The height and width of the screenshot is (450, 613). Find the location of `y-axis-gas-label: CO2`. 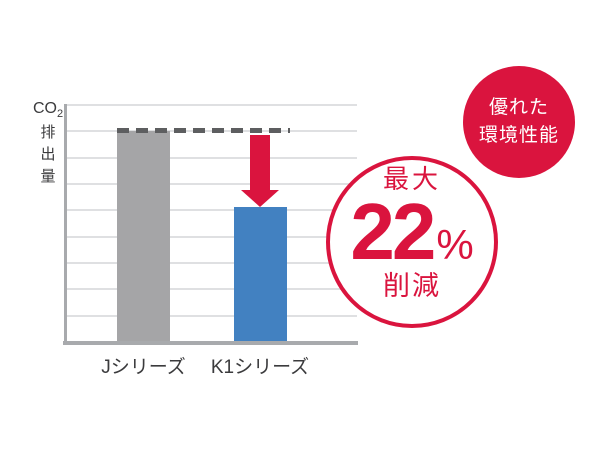

y-axis-gas-label: CO2 is located at coordinates (48, 110).